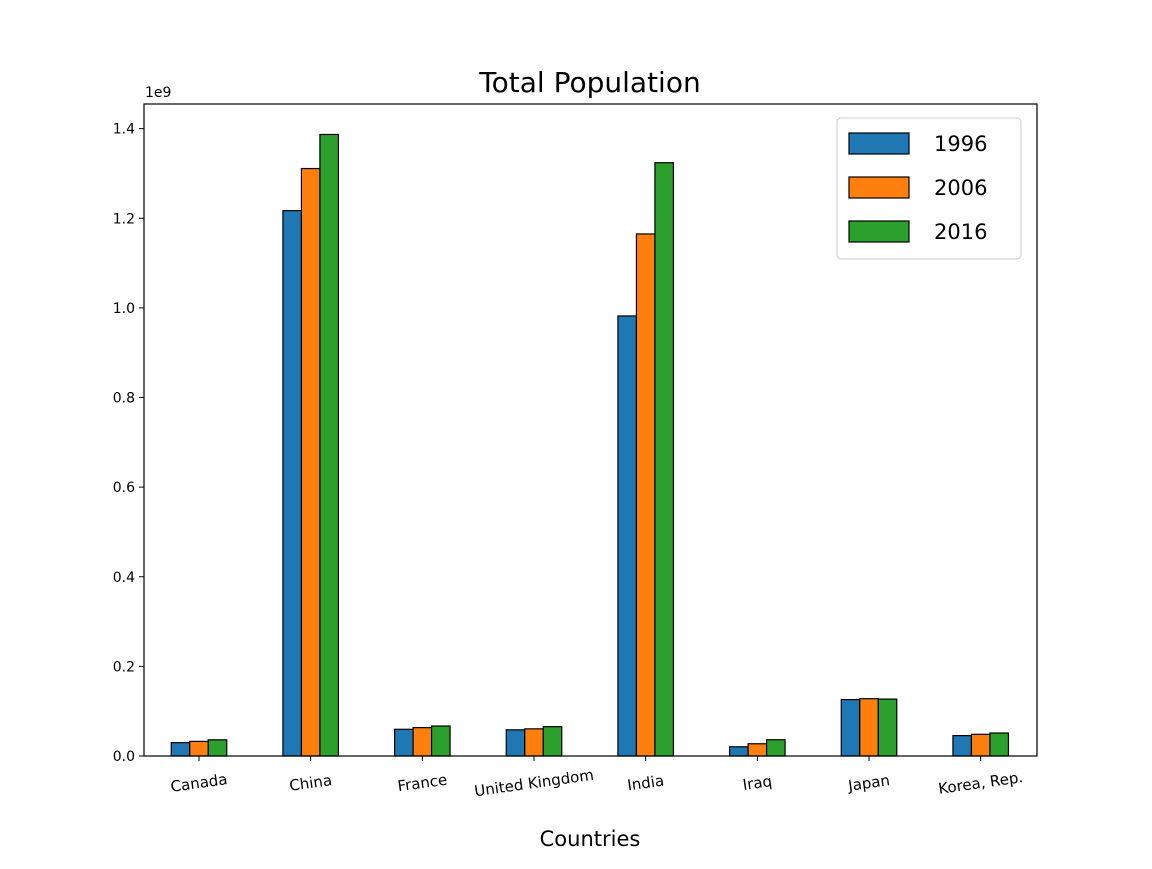  I want to click on bar-france-2016, so click(440, 741).